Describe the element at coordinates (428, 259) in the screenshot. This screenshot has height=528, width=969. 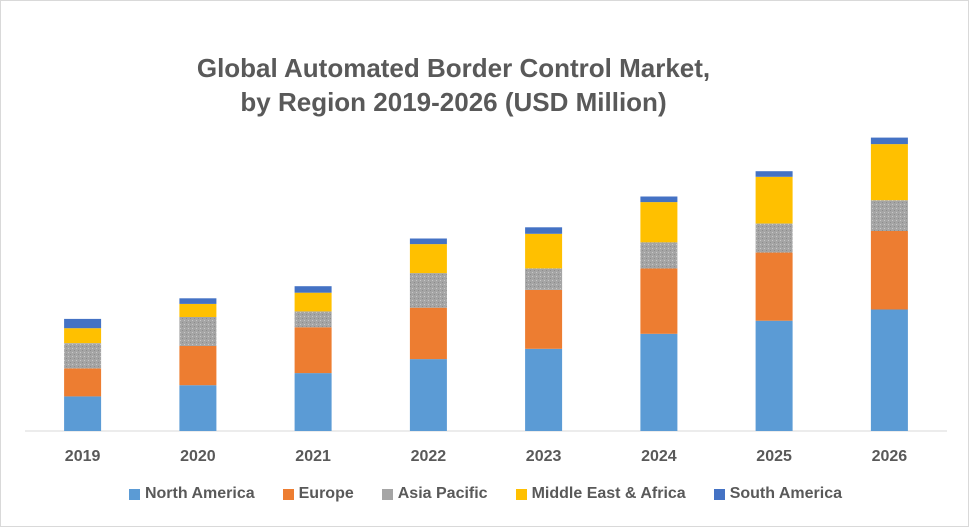
I see `bar-segment-middle-east-africa-2022` at that location.